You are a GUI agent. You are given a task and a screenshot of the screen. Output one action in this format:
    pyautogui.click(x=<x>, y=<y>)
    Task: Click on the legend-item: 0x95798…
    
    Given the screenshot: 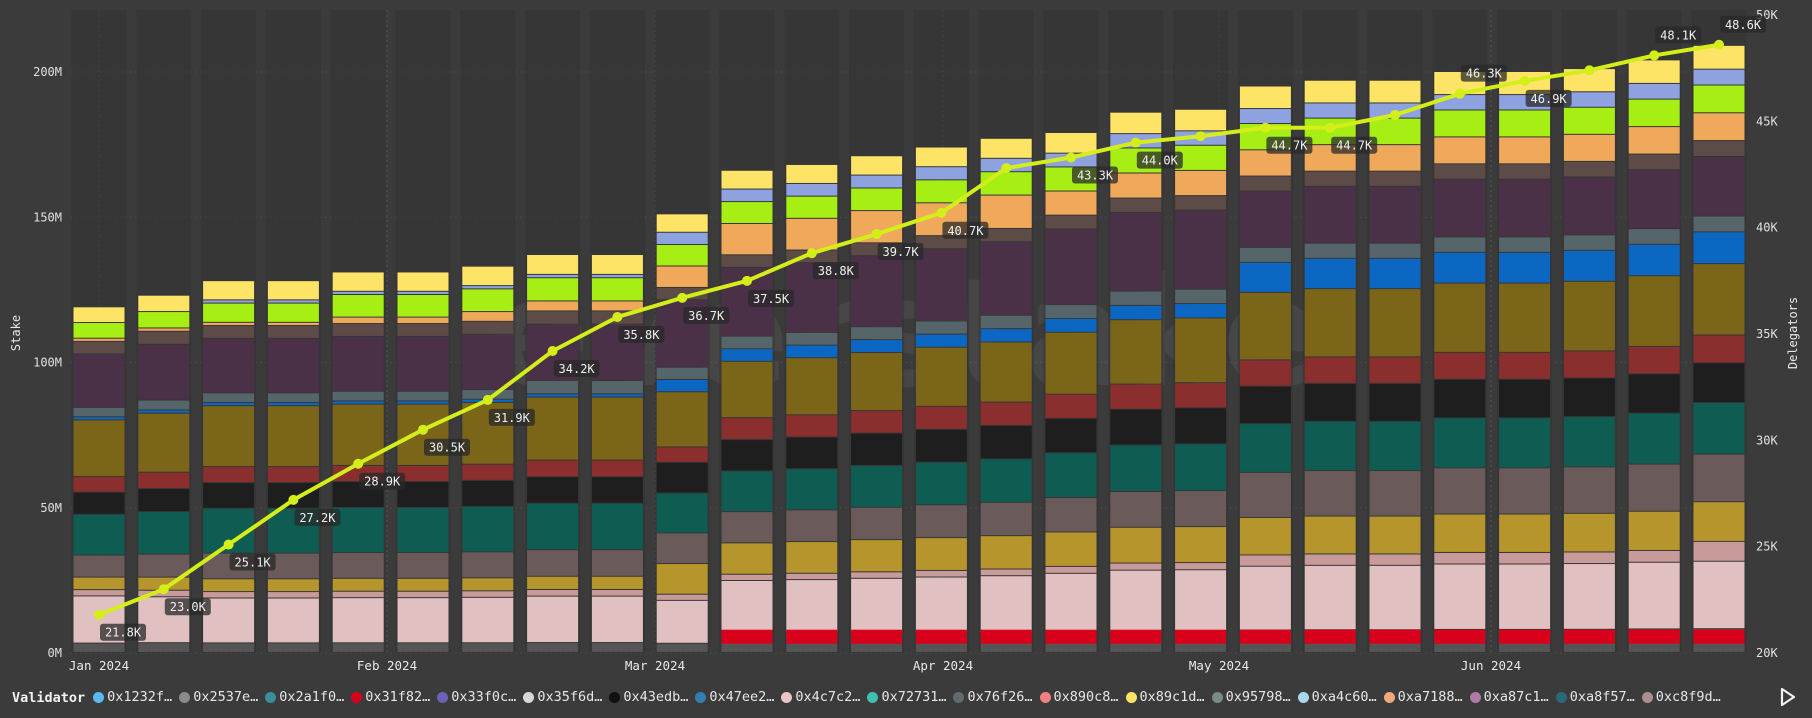 What is the action you would take?
    pyautogui.click(x=1251, y=697)
    